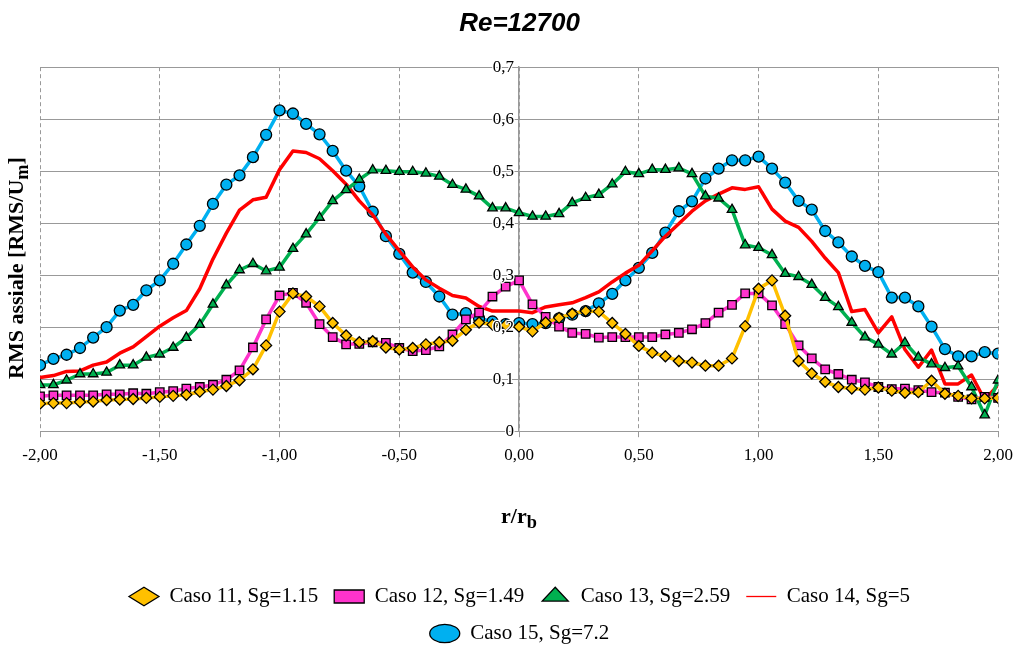 The width and height of the screenshot is (1021, 658). What do you see at coordinates (503, 222) in the screenshot?
I see `y-tick-label: 0,4` at bounding box center [503, 222].